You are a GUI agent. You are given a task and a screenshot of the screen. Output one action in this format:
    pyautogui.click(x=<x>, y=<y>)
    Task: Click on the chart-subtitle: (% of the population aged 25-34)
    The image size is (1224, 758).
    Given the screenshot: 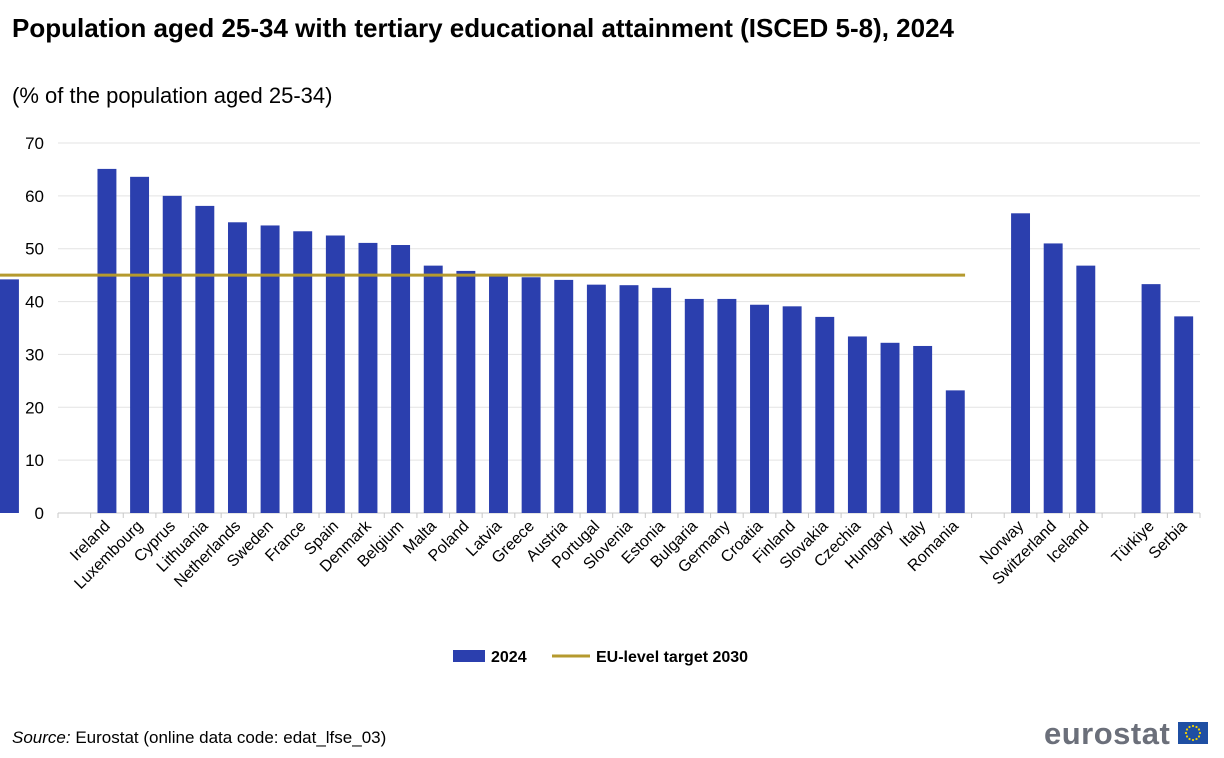 What is the action you would take?
    pyautogui.click(x=172, y=95)
    